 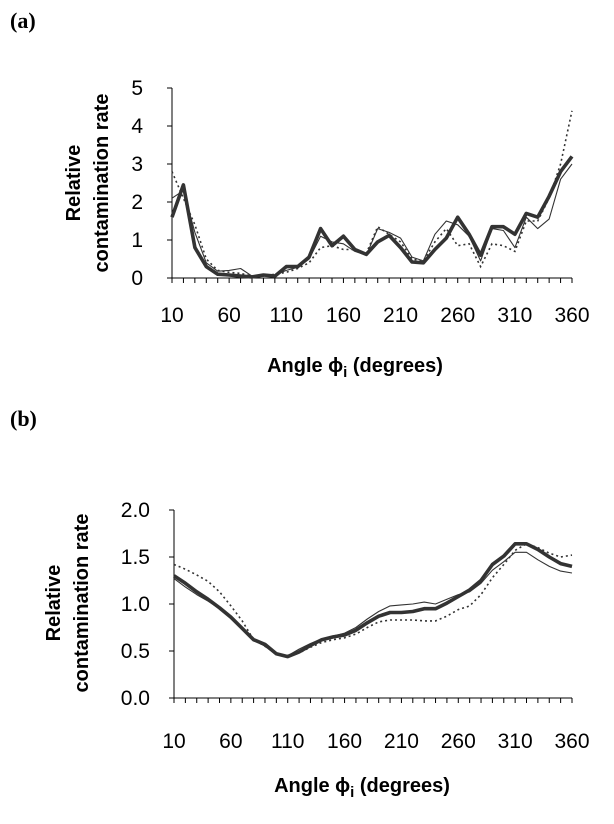 What do you see at coordinates (400, 315) in the screenshot?
I see `x-tick-label-a: 210` at bounding box center [400, 315].